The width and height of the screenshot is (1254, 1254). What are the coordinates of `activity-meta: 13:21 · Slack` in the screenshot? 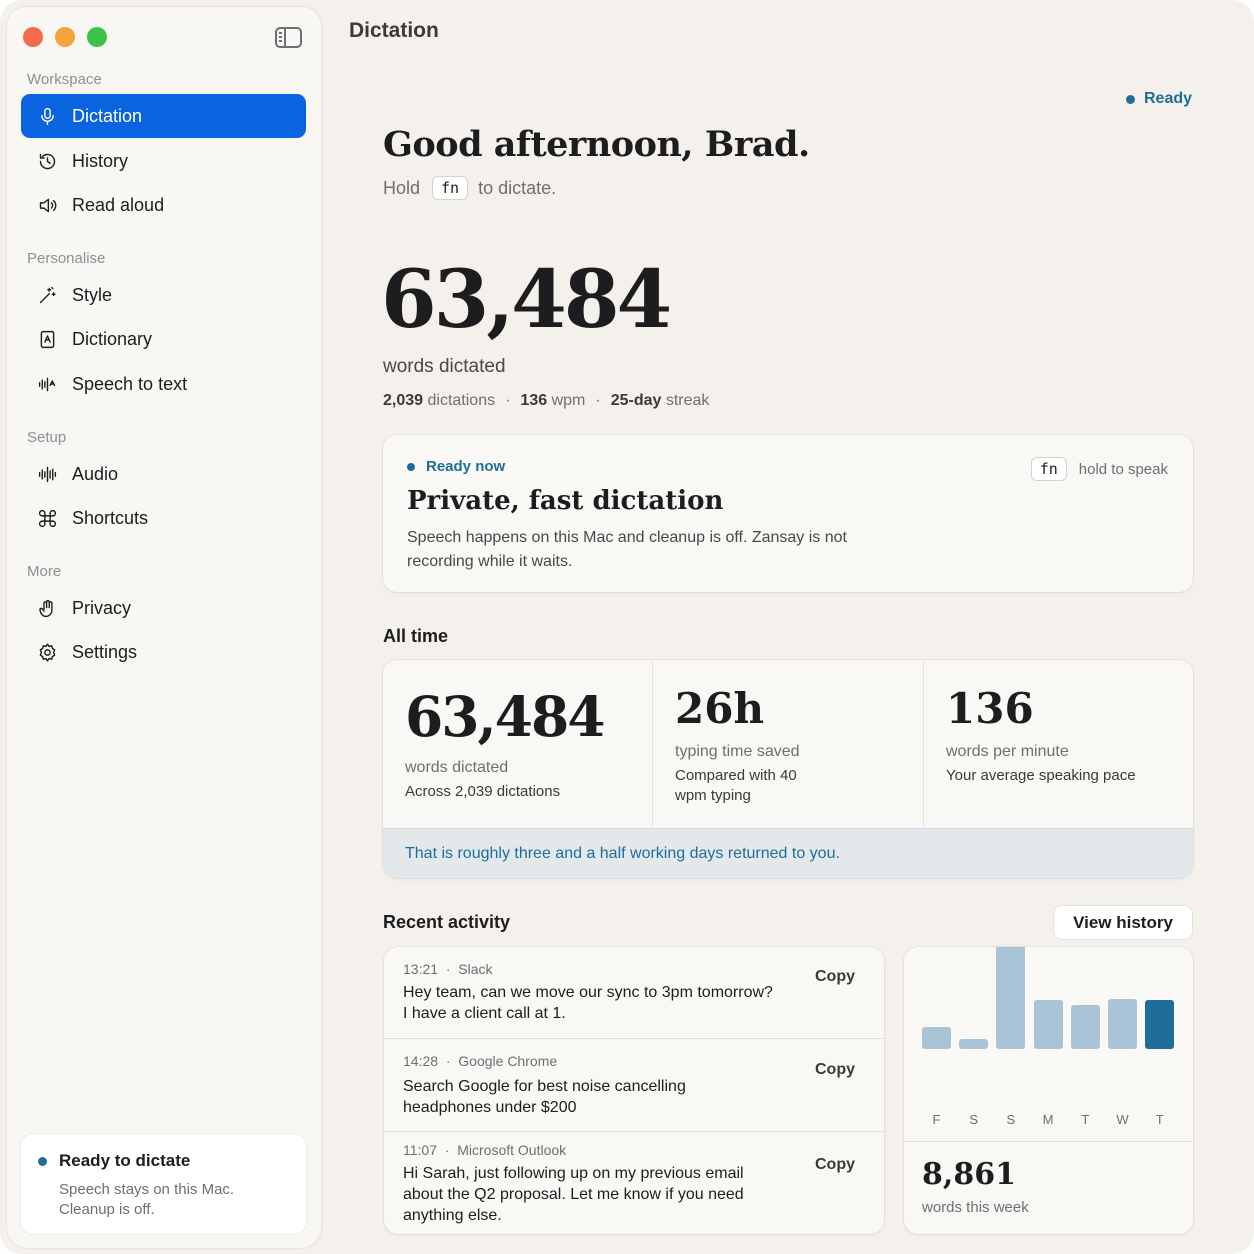 It's located at (448, 969).